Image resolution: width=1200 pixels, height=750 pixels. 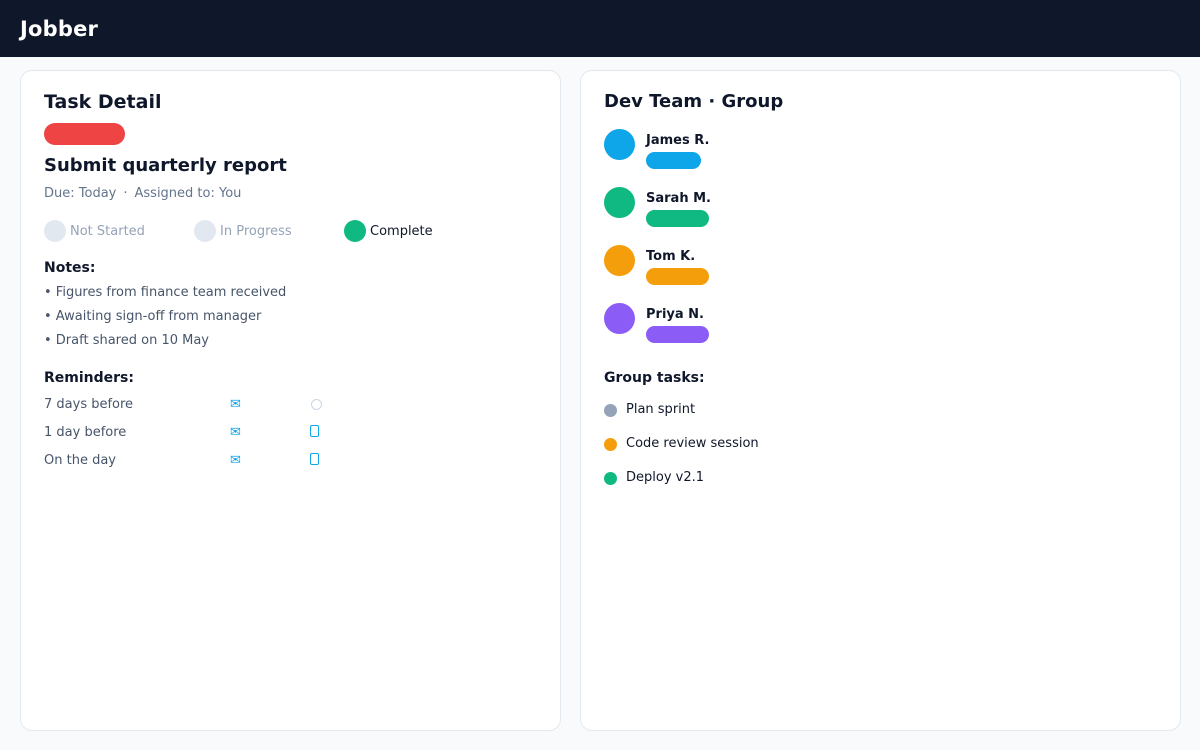 What do you see at coordinates (678, 198) in the screenshot?
I see `member-name: Sarah M.` at bounding box center [678, 198].